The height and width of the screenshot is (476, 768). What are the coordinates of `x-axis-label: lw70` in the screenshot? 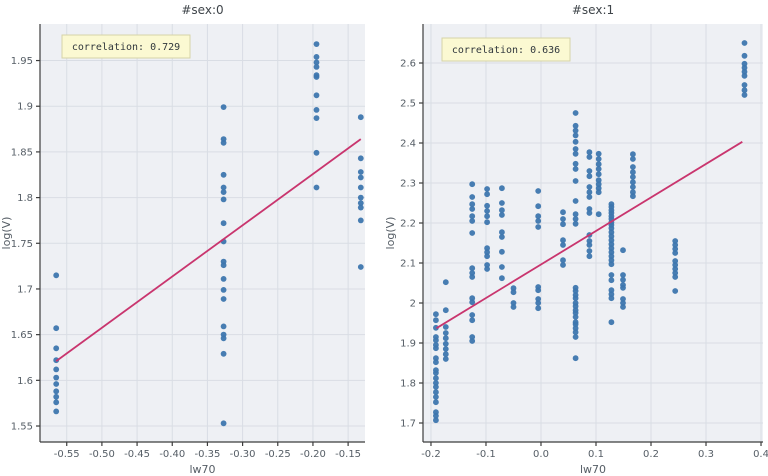 It's located at (202, 469).